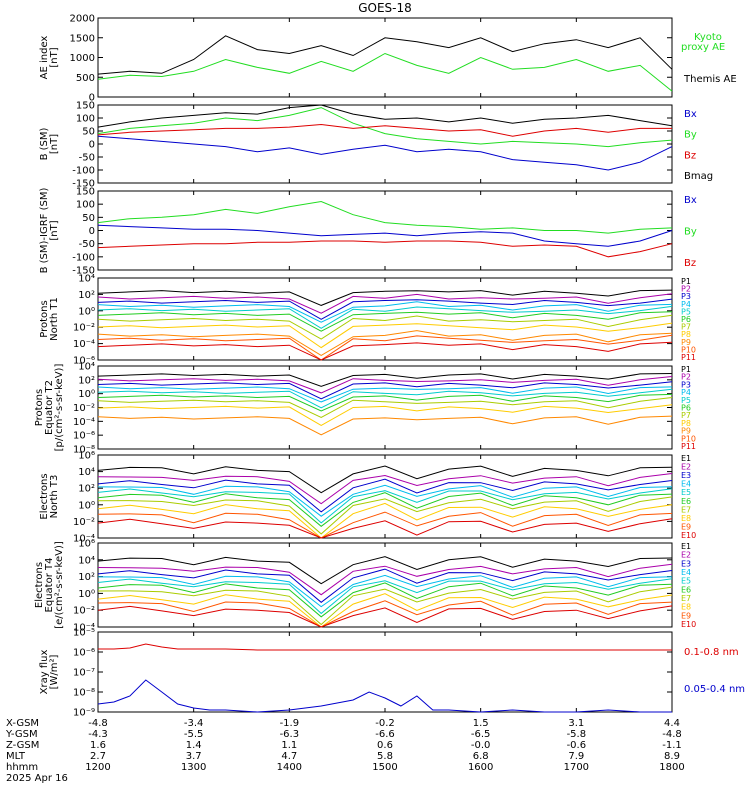  I want to click on series-pe-p5, so click(385, 398).